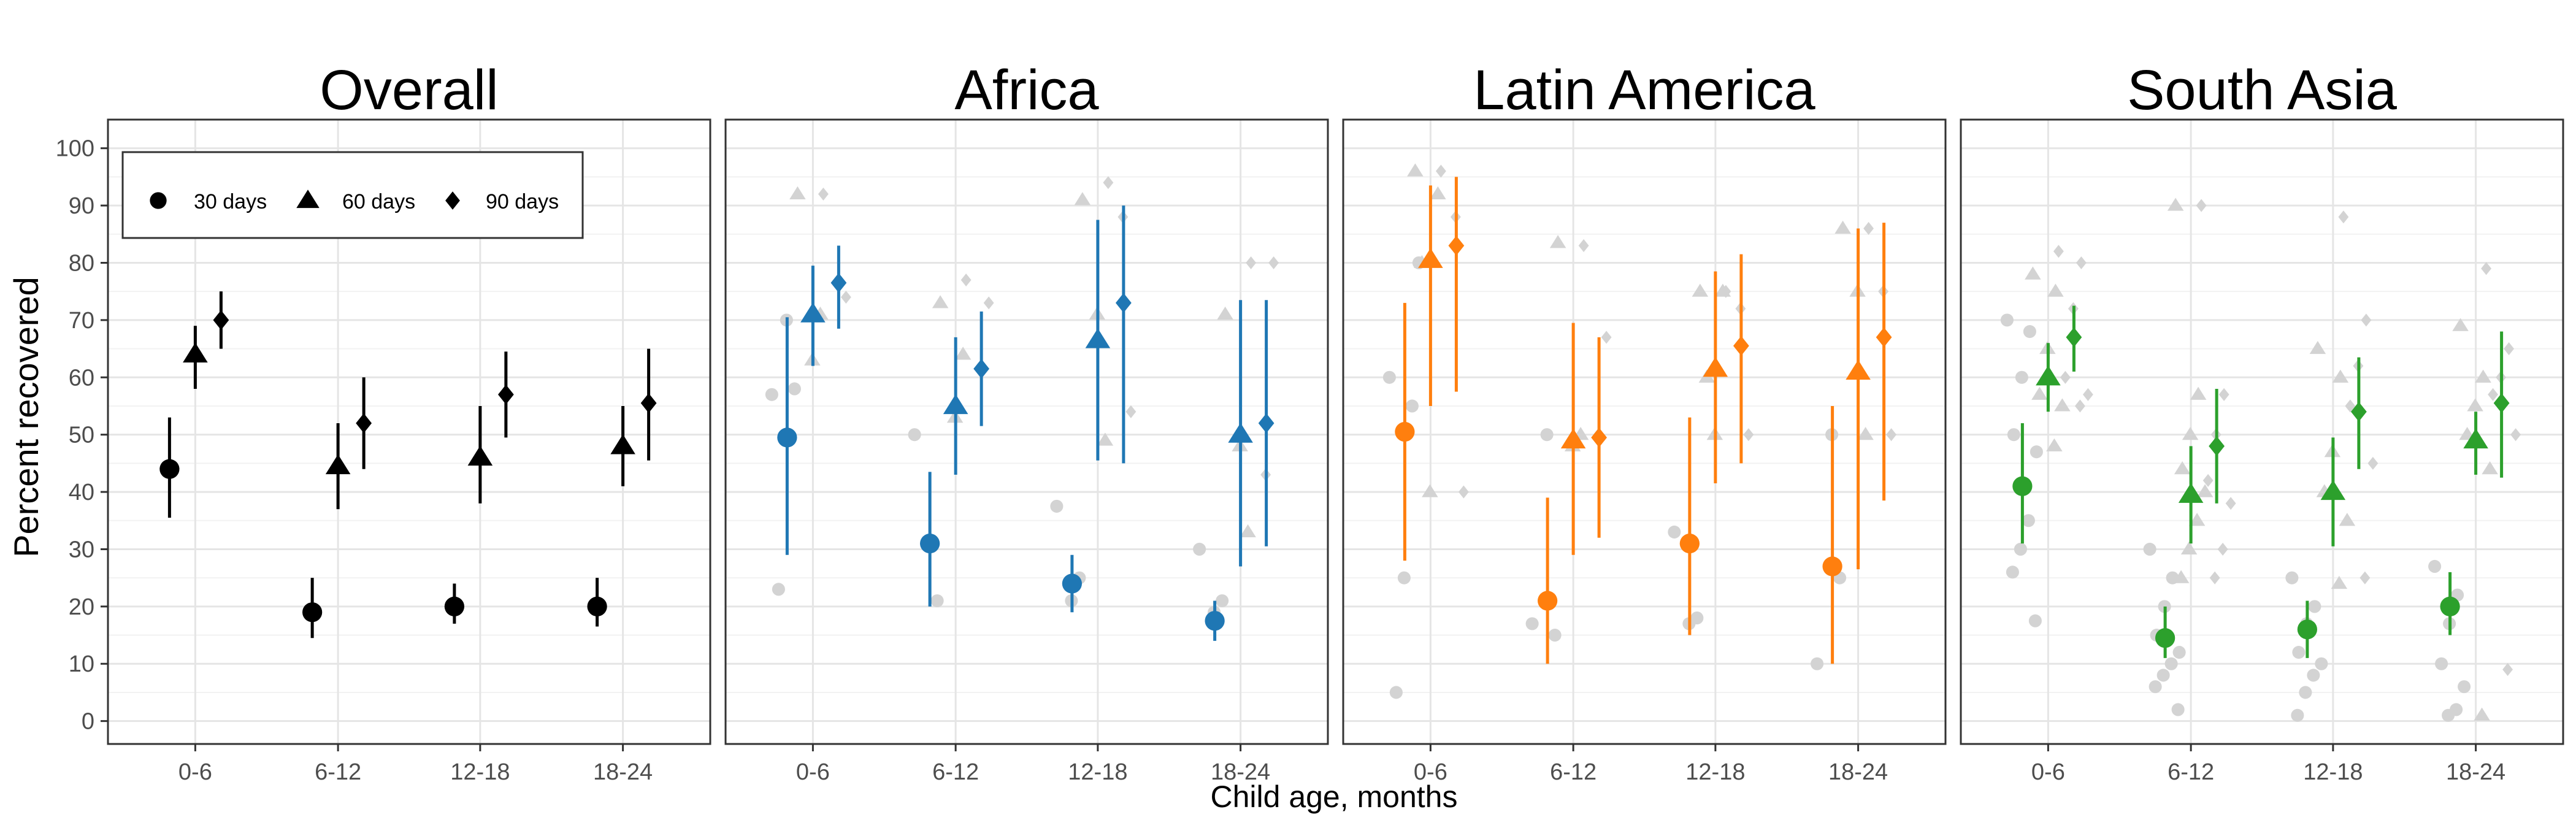 The width and height of the screenshot is (2576, 828). What do you see at coordinates (81, 263) in the screenshot?
I see `y-tick-label: 80` at bounding box center [81, 263].